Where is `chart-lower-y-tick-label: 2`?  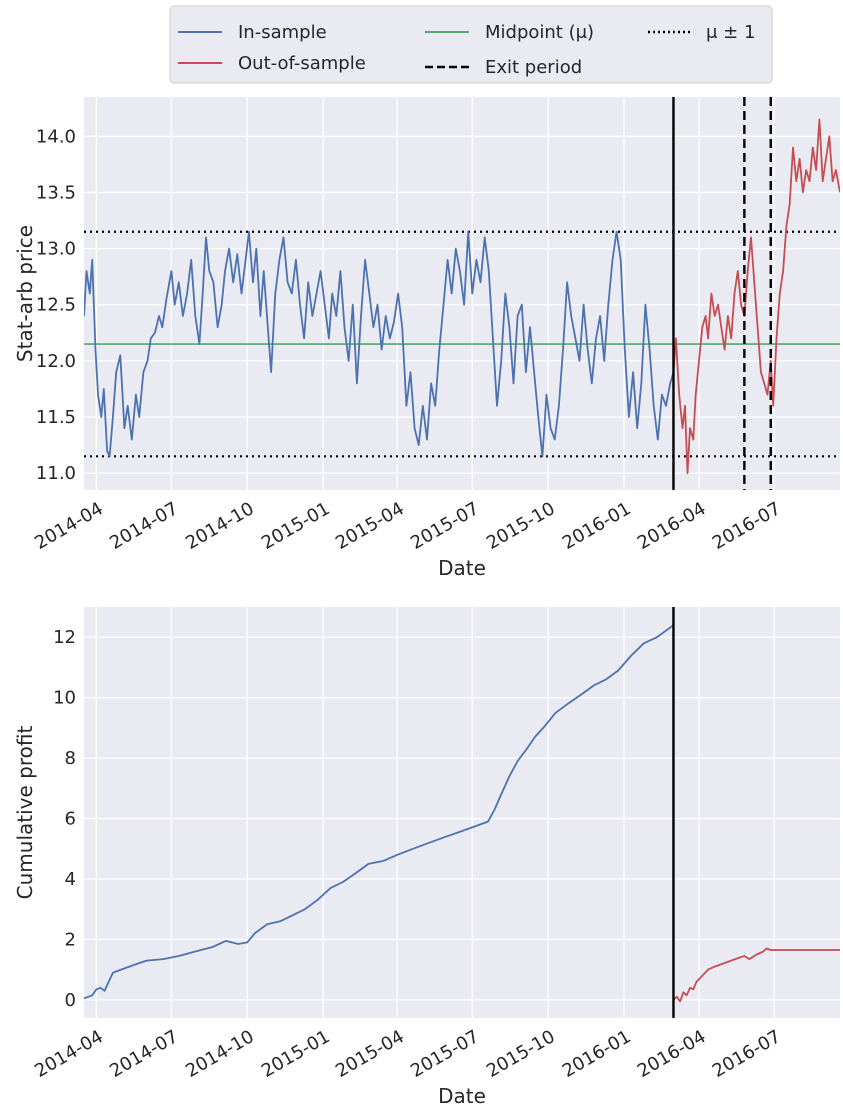 chart-lower-y-tick-label: 2 is located at coordinates (70, 939).